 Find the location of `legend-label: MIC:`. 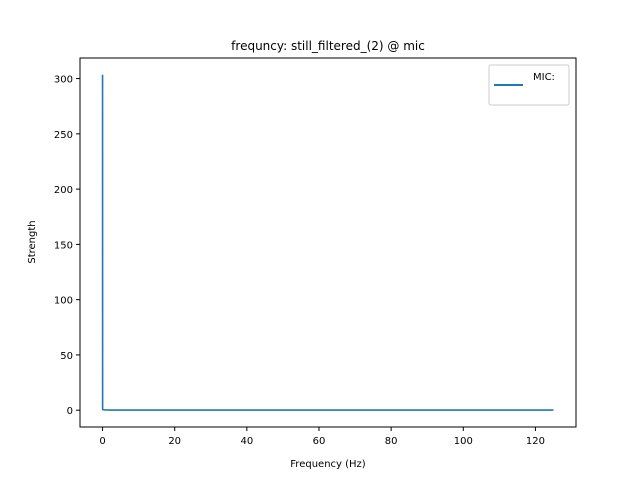

legend-label: MIC: is located at coordinates (544, 77).